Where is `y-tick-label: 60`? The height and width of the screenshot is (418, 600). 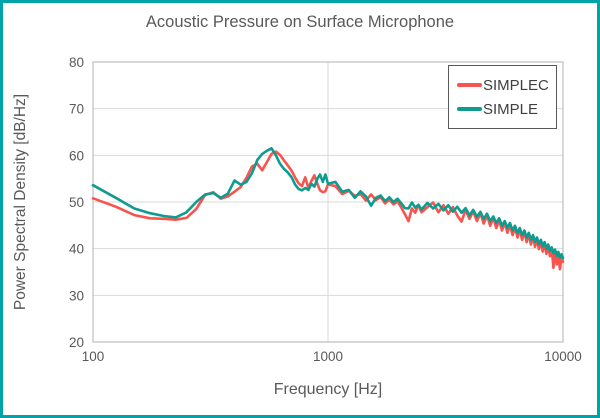 y-tick-label: 60 is located at coordinates (76, 155).